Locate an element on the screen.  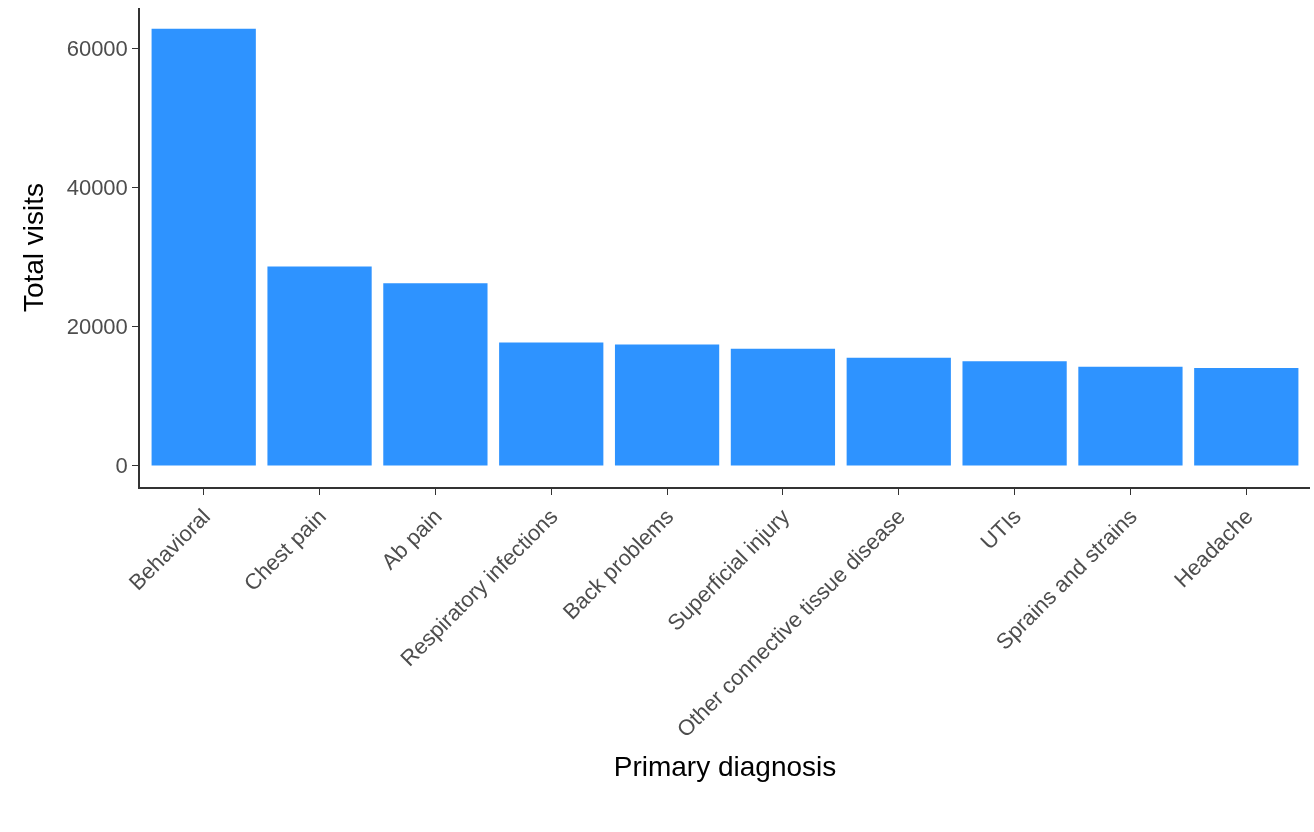
y-tick-label: 60000 is located at coordinates (97, 49).